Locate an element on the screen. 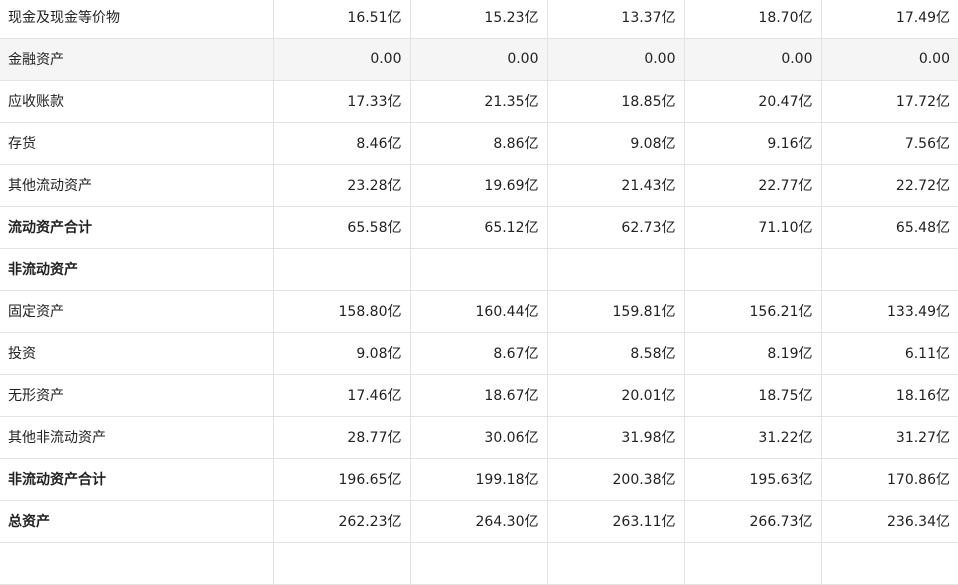 The height and width of the screenshot is (585, 958). value-cell: 160.44亿 is located at coordinates (478, 311).